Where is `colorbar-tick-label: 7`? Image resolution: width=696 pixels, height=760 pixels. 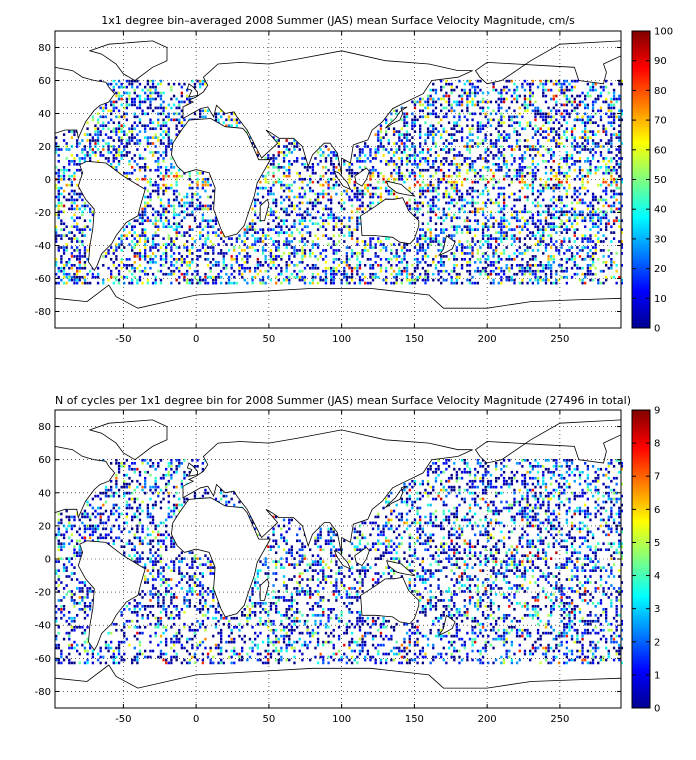
colorbar-tick-label: 7 is located at coordinates (657, 477).